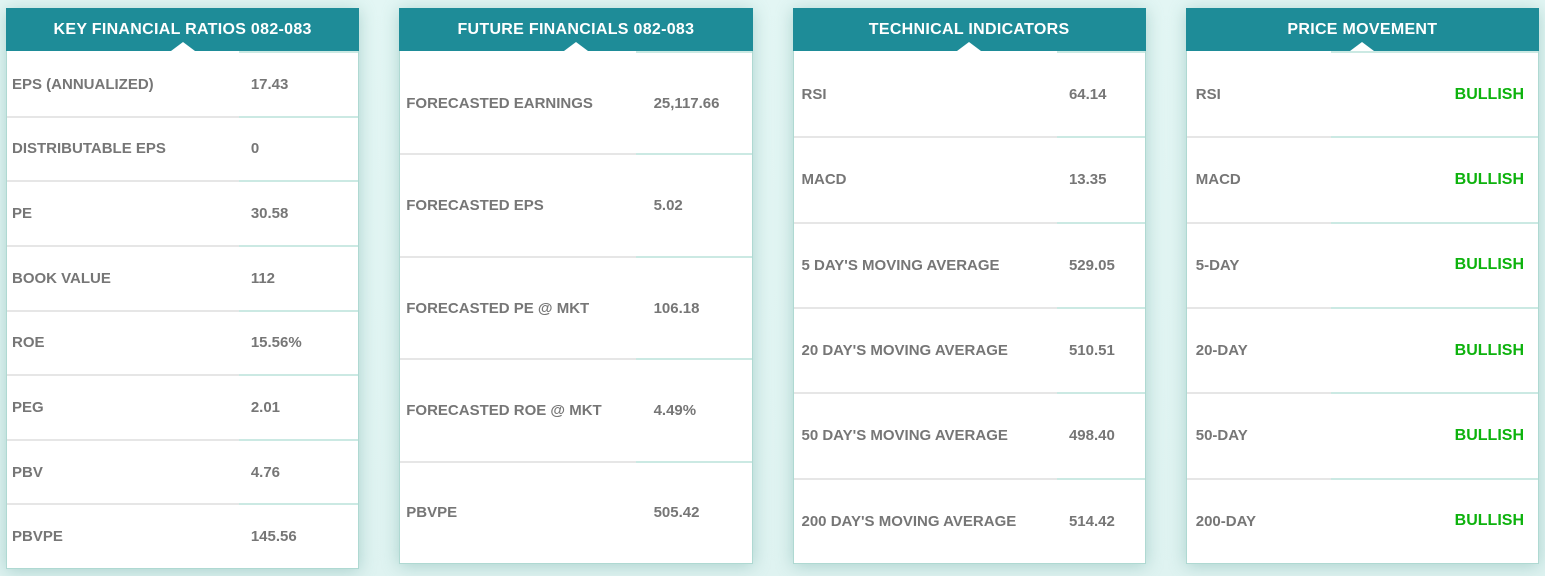 The width and height of the screenshot is (1545, 576). I want to click on table-row: 20-DAY BULLISH, so click(1362, 349).